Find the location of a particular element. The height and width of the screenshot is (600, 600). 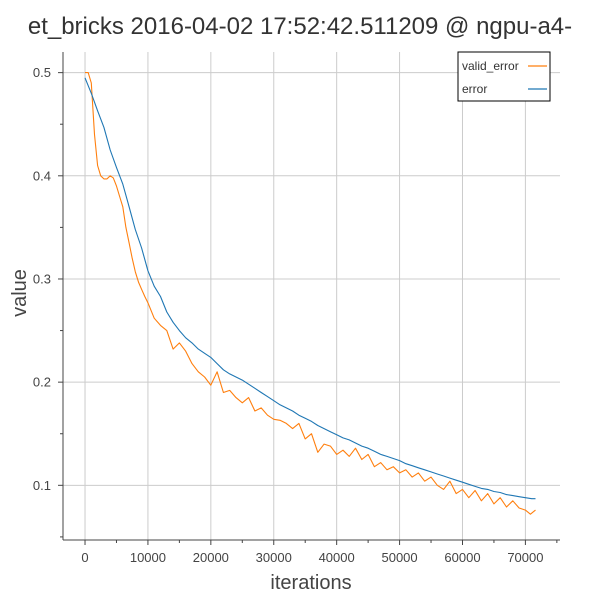

y-tick-label: 0.5 is located at coordinates (42, 72).